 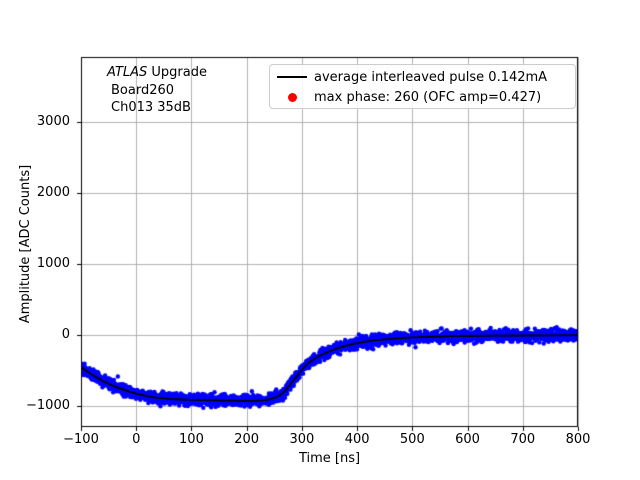 I want to click on x-tick-label: 800, so click(x=578, y=439).